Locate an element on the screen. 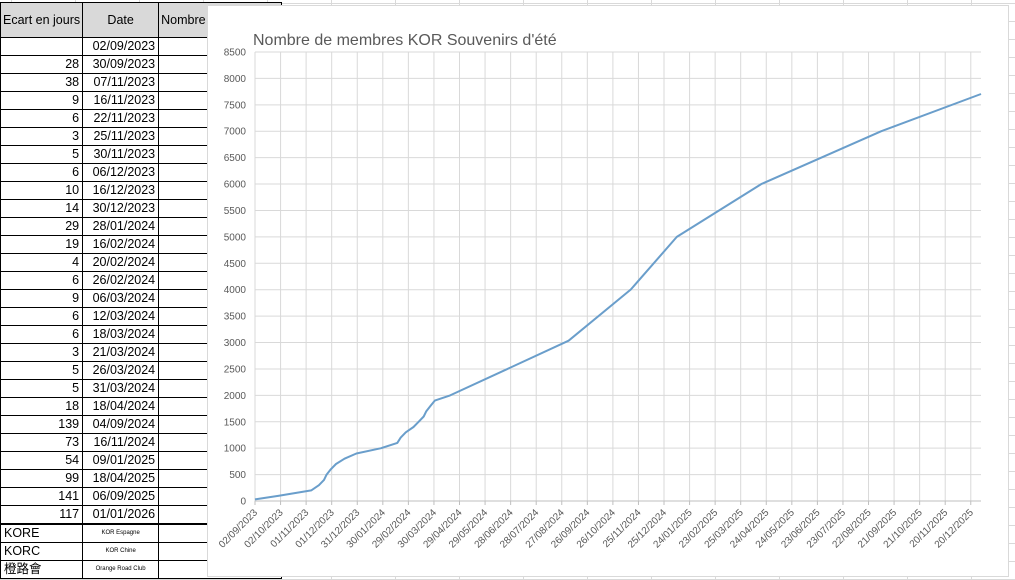 Image resolution: width=1015 pixels, height=580 pixels. cell-gap: 117 is located at coordinates (42, 515).